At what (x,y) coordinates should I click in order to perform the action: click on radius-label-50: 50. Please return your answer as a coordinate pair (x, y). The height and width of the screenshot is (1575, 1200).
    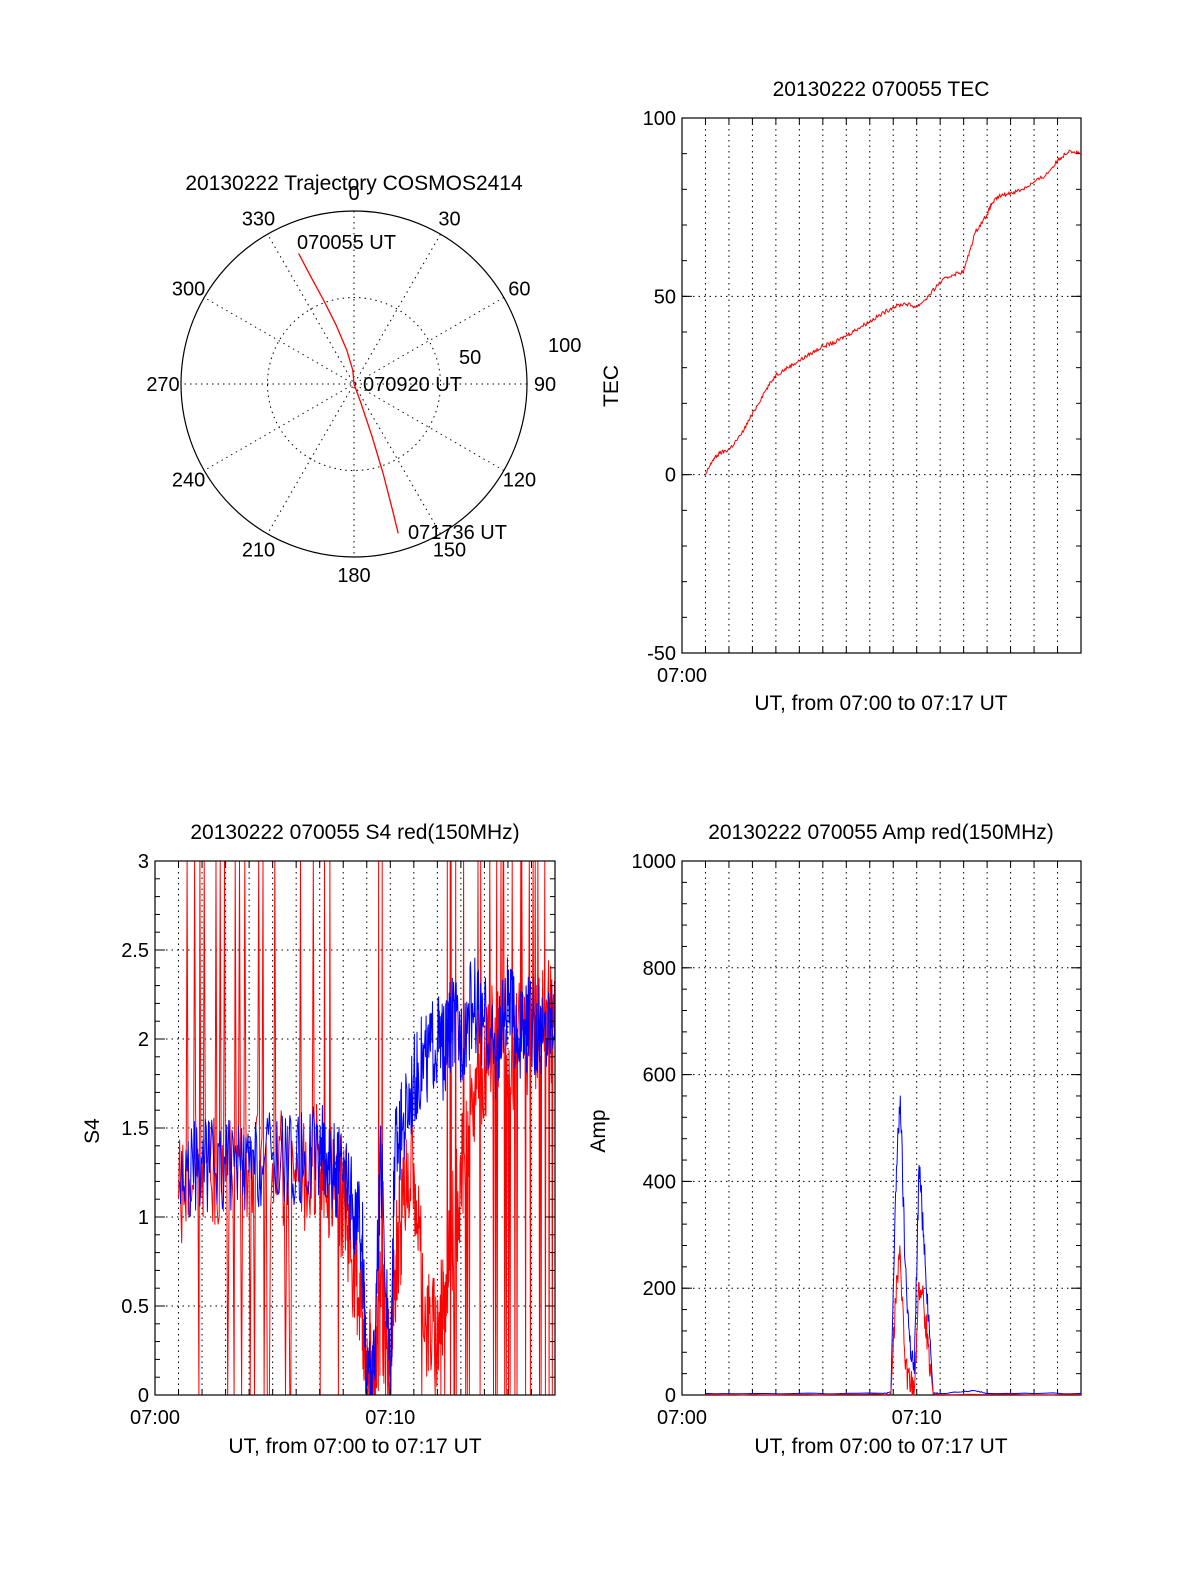
    Looking at the image, I should click on (470, 358).